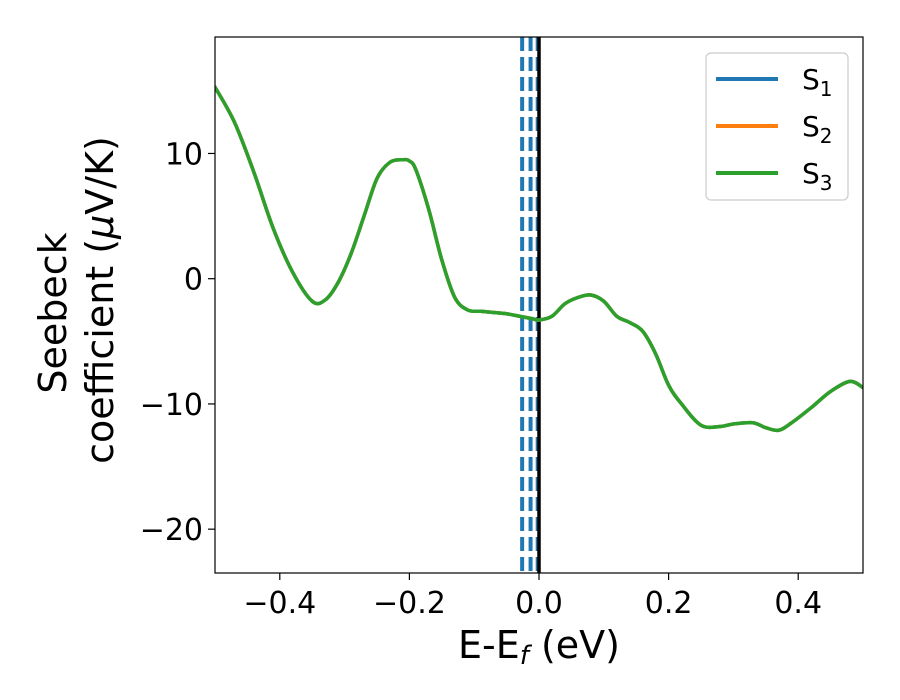 The width and height of the screenshot is (900, 700). What do you see at coordinates (279, 603) in the screenshot?
I see `x-tick-label-0: −0.4` at bounding box center [279, 603].